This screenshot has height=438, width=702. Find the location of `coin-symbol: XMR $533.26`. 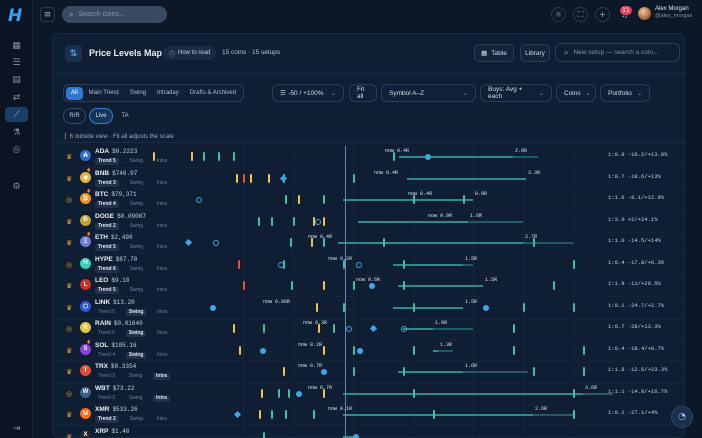

coin-symbol: XMR $533.26 is located at coordinates (116, 409).